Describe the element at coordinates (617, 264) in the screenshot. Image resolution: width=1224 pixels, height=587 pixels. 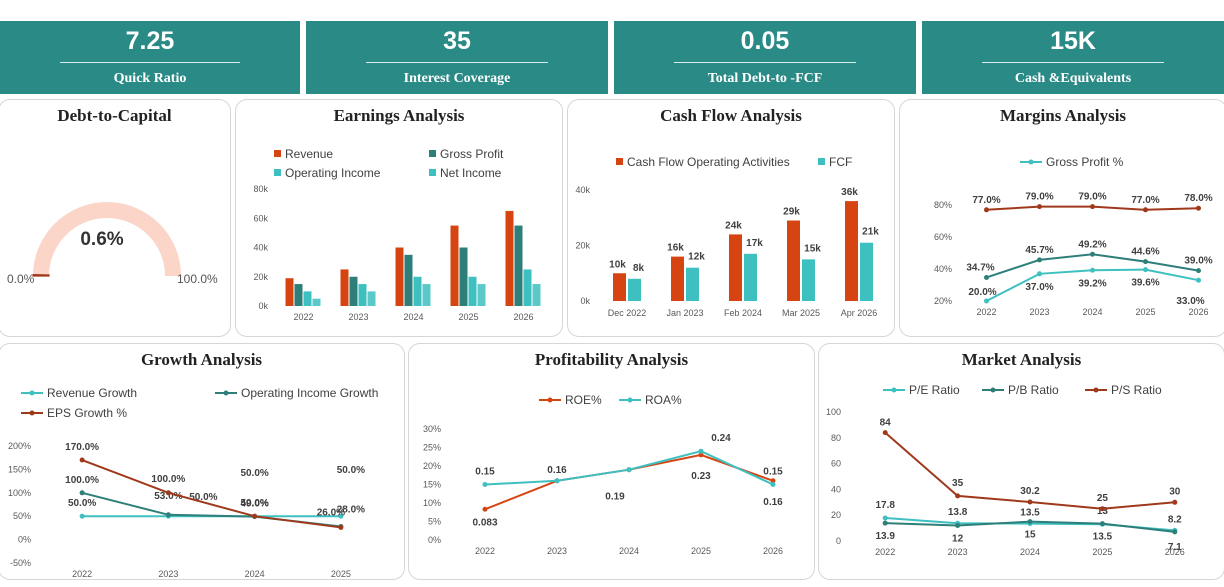
I see `data-label: 10k` at that location.